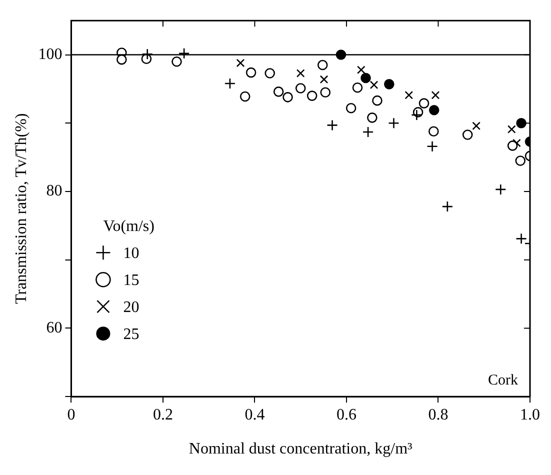  What do you see at coordinates (131, 280) in the screenshot?
I see `legend-label: 15` at bounding box center [131, 280].